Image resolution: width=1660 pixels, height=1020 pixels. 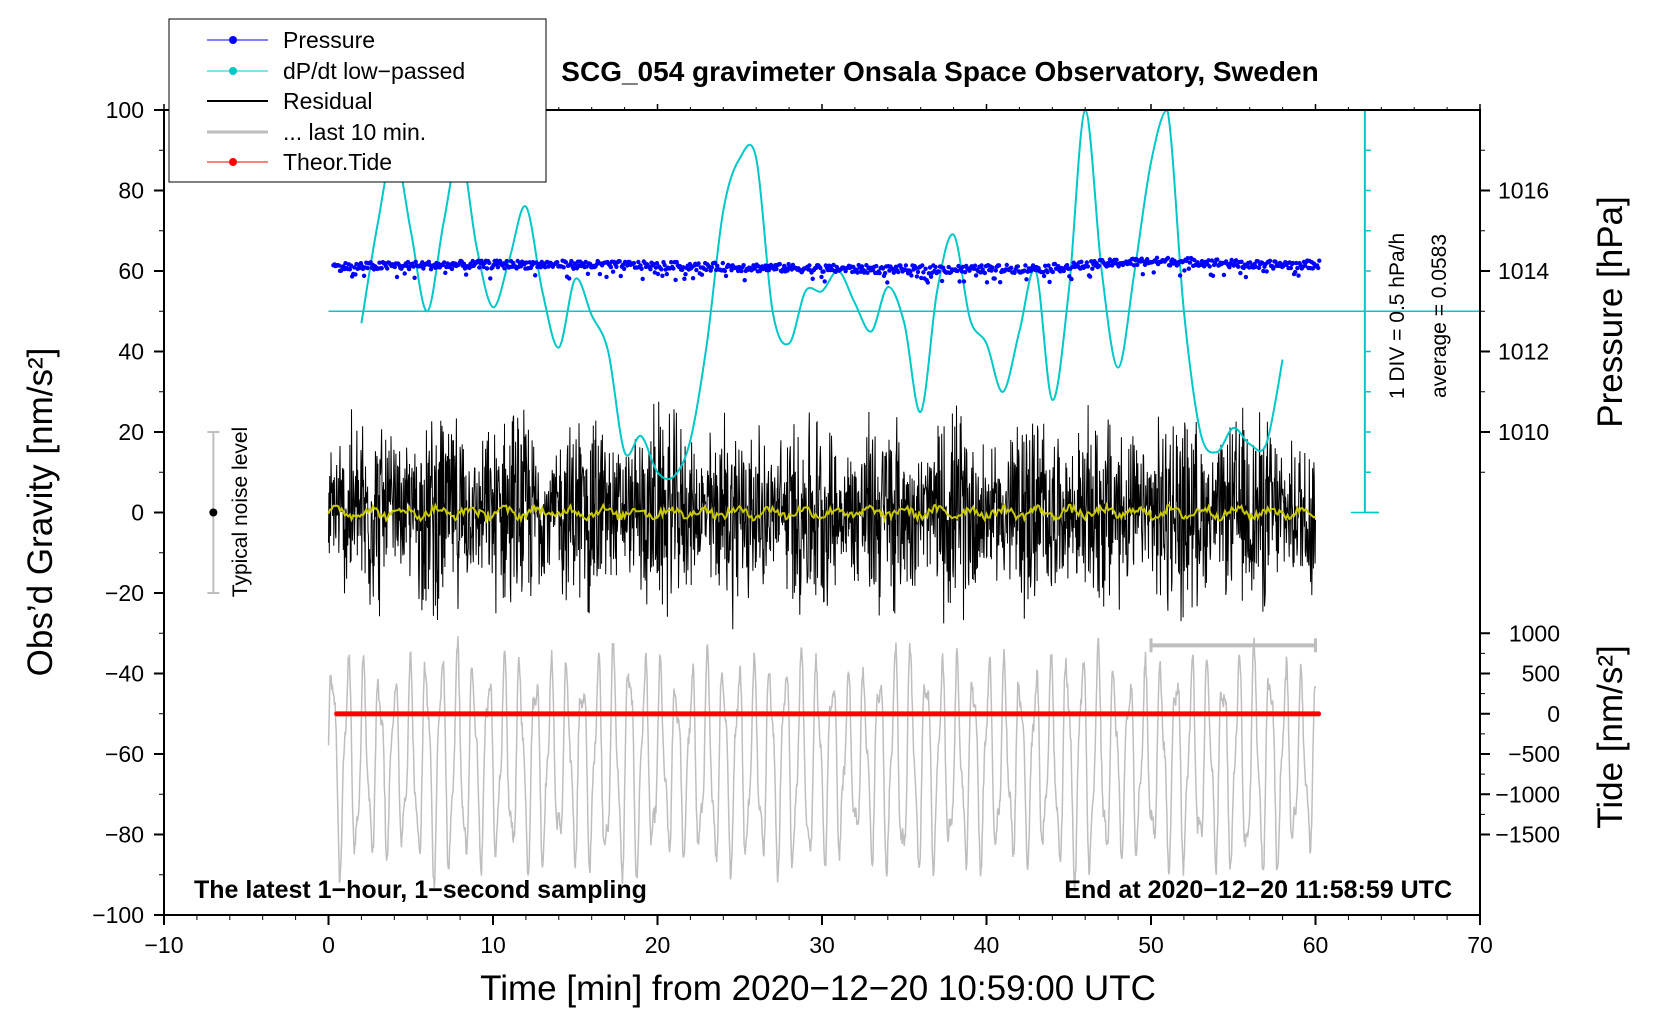 I want to click on y-tick-label: 100, so click(x=125, y=110).